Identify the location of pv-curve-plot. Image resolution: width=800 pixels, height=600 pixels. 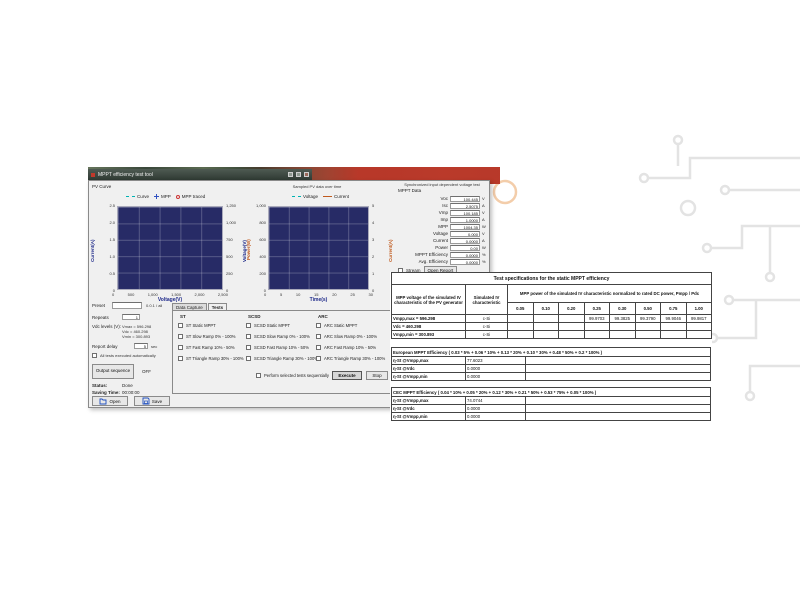
(170, 248).